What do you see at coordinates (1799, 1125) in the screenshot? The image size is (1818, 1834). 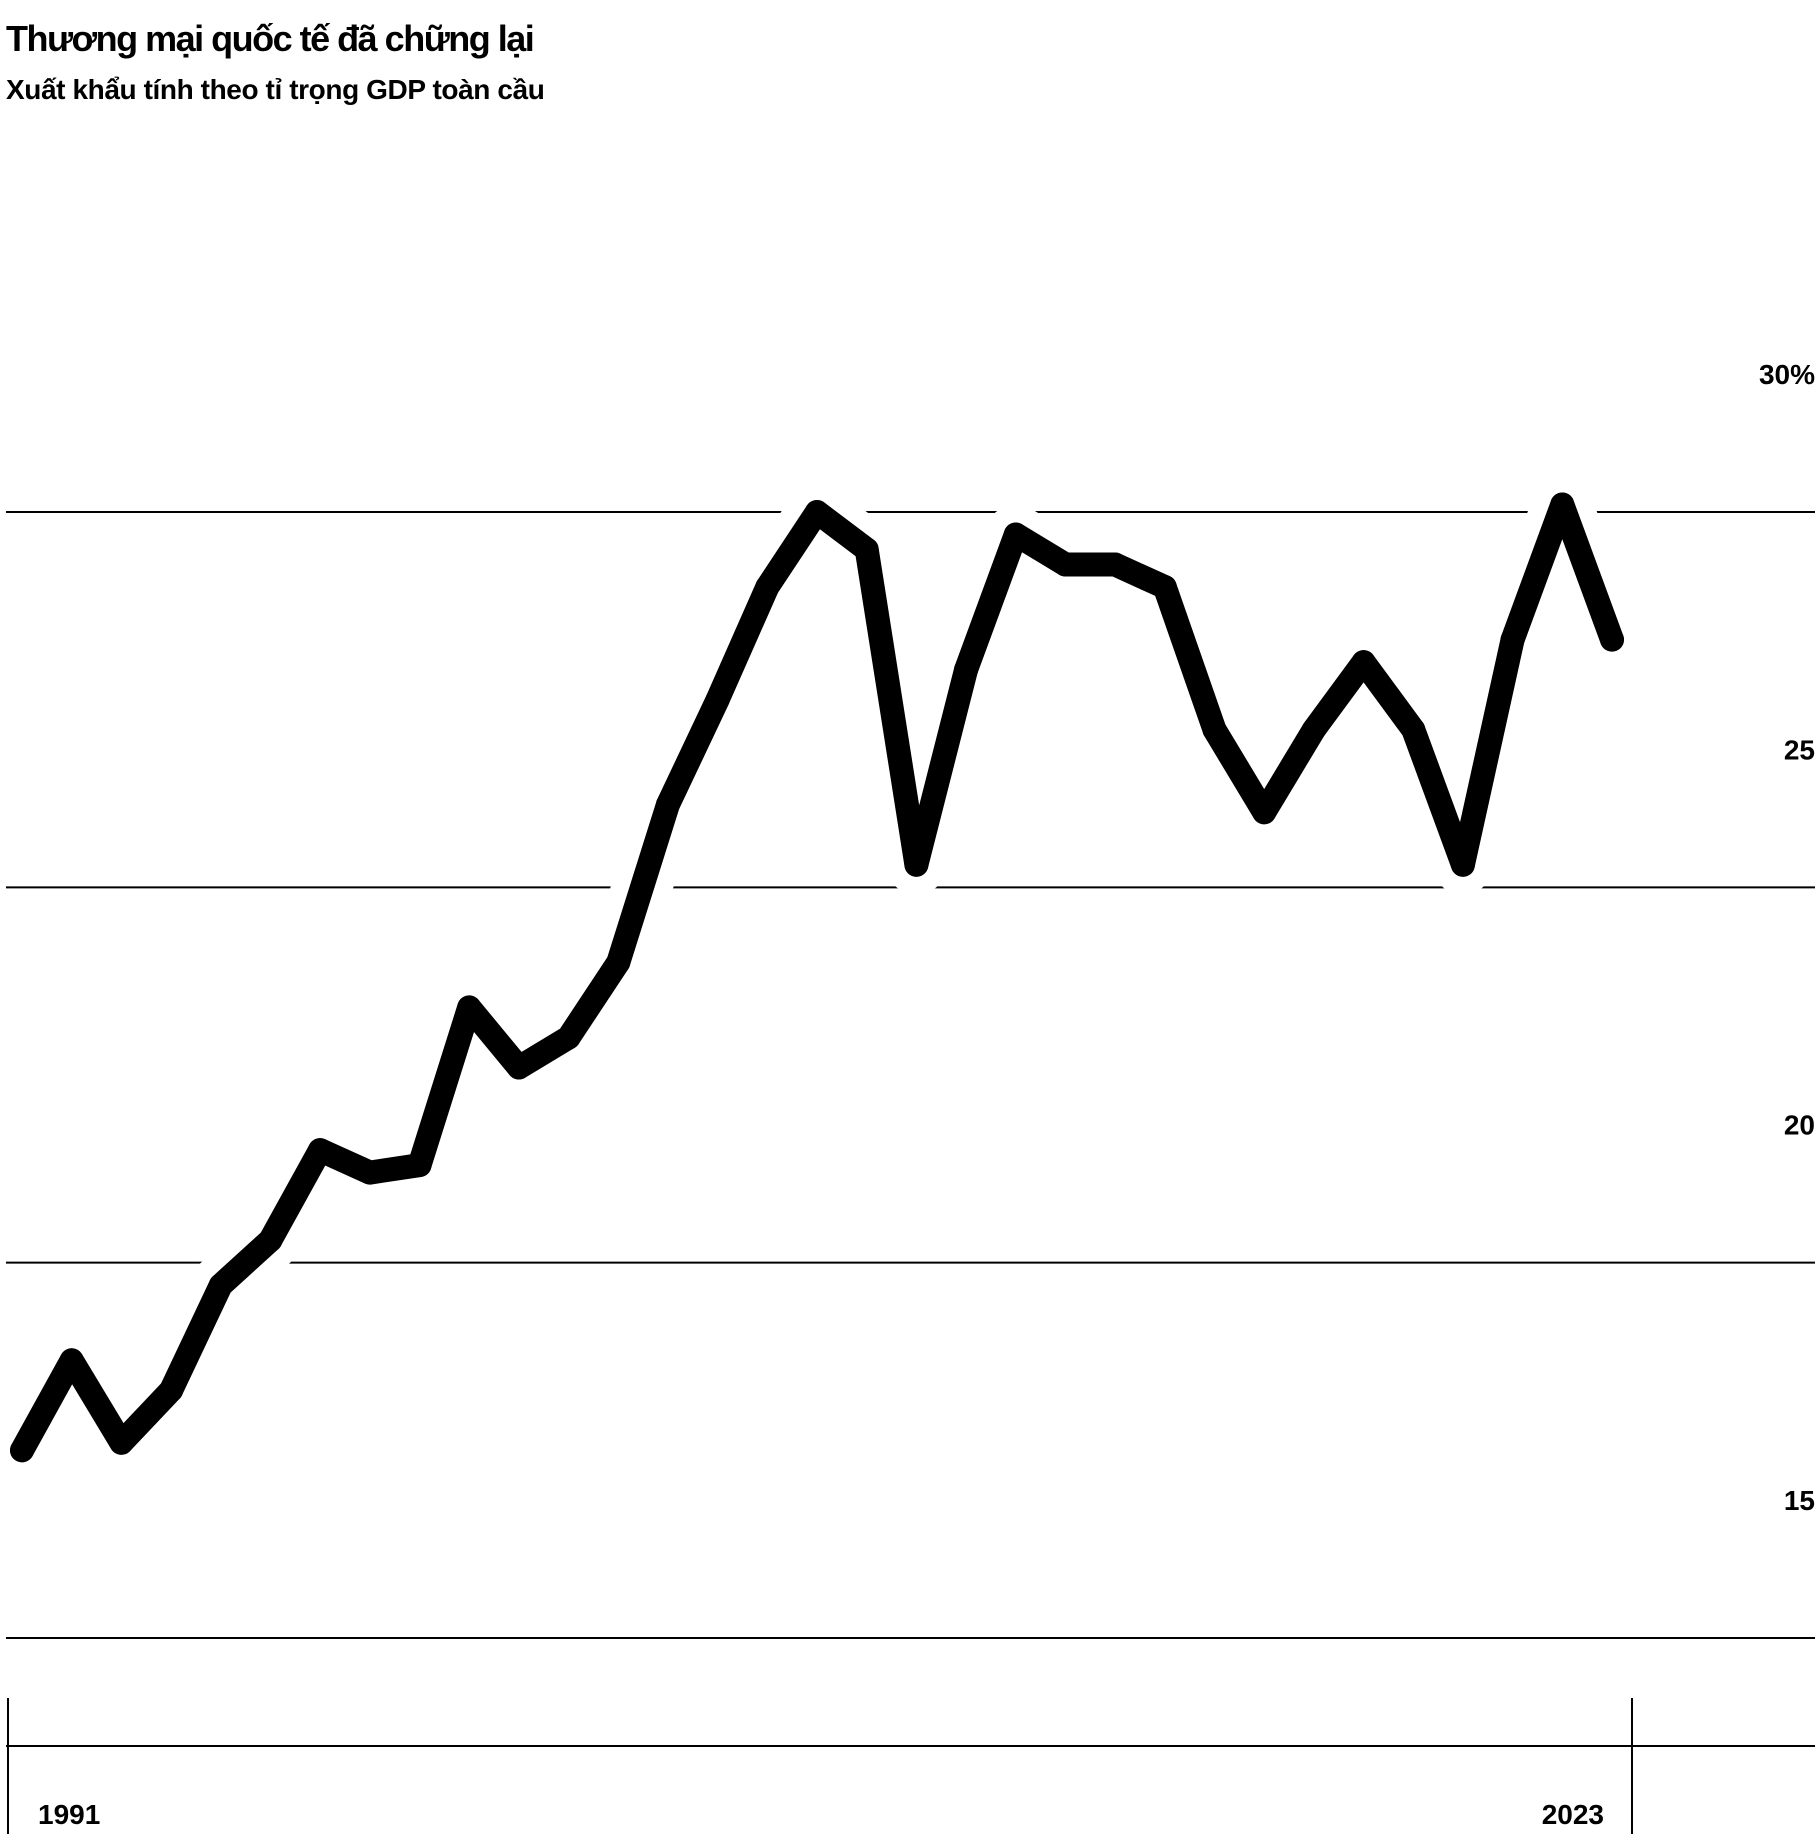 I see `y-tick-label-20: 20` at bounding box center [1799, 1125].